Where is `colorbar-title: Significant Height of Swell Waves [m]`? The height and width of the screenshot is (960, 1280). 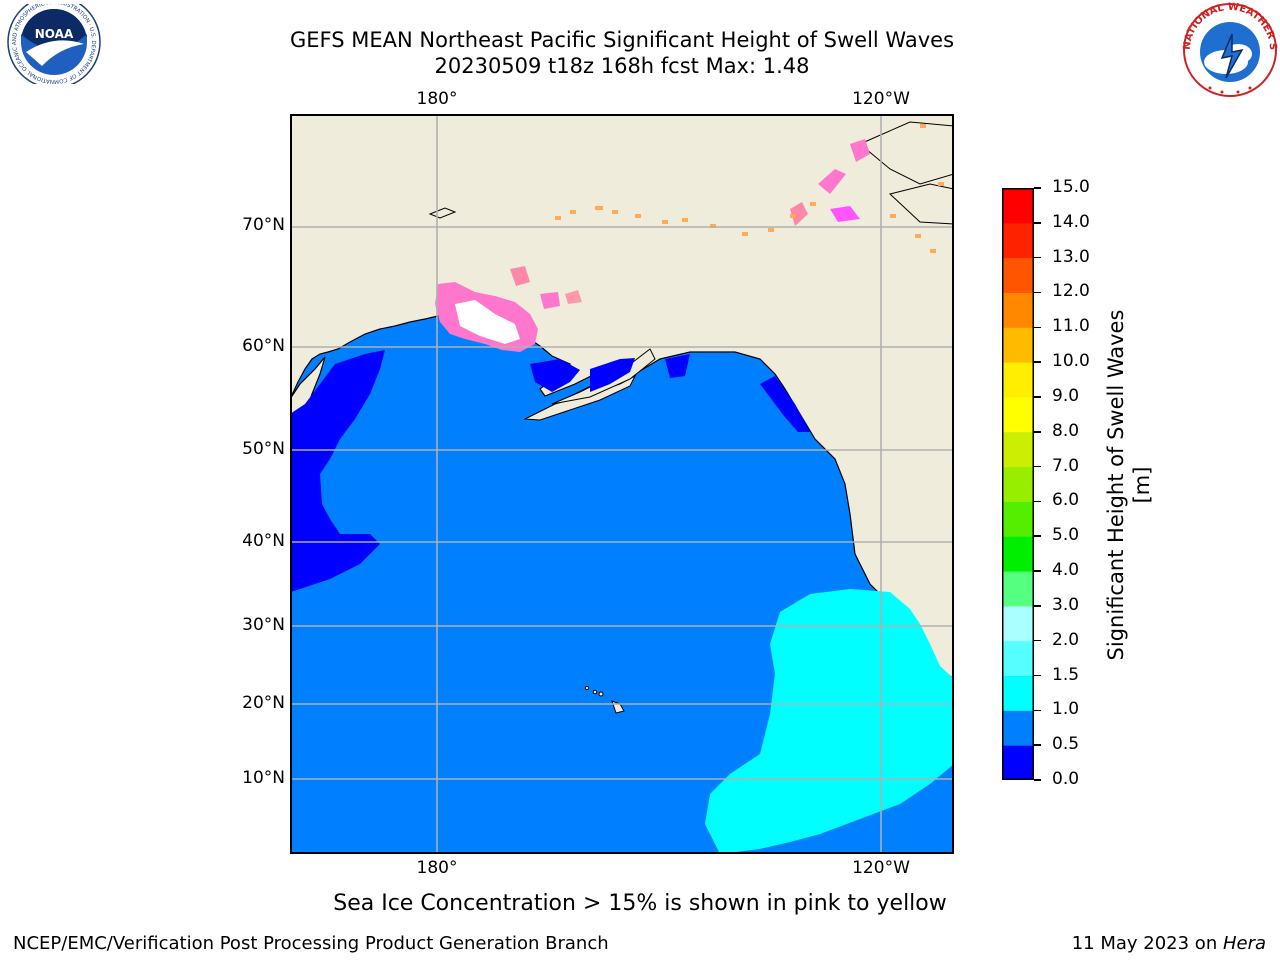 colorbar-title: Significant Height of Swell Waves [m] is located at coordinates (1129, 485).